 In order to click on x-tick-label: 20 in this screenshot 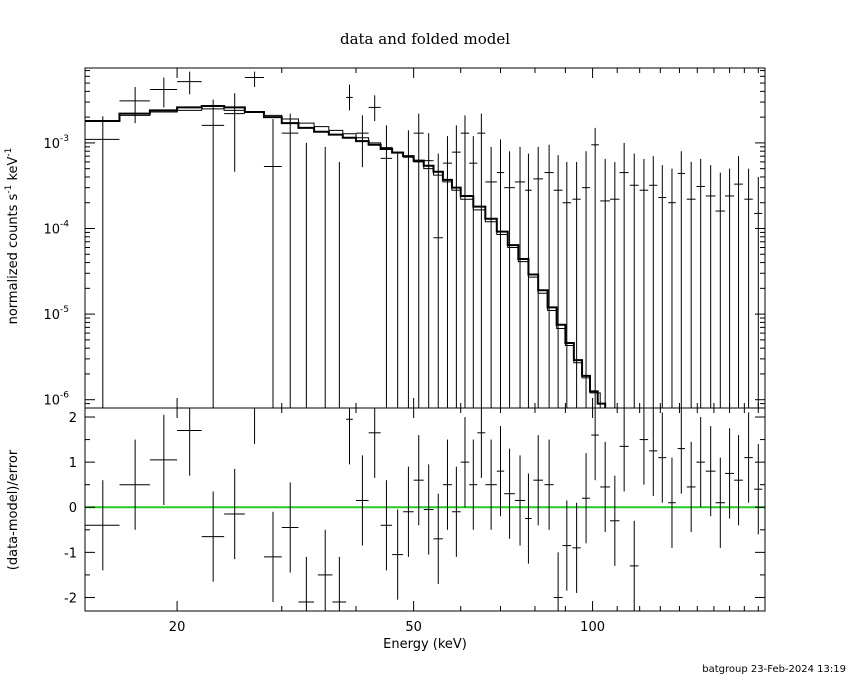, I will do `click(177, 627)`.